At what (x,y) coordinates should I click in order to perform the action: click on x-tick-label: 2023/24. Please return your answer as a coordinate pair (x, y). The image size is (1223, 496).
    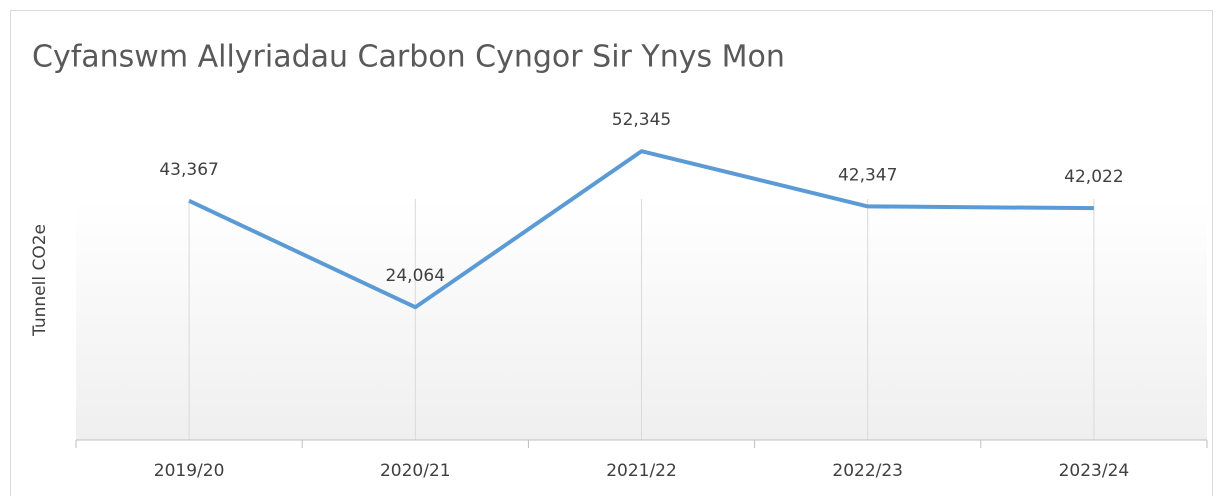
    Looking at the image, I should click on (1094, 471).